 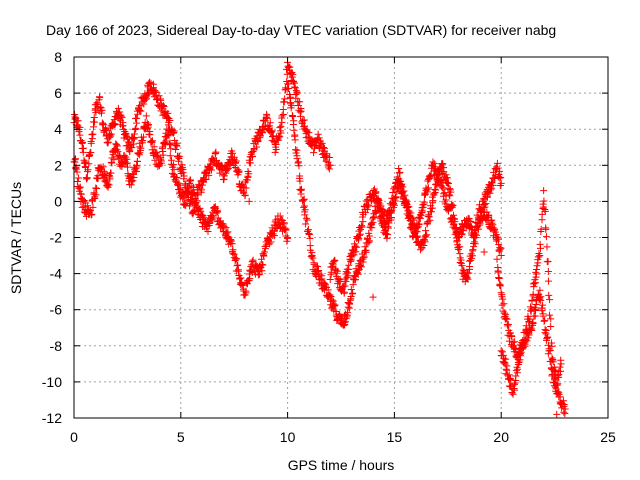 What do you see at coordinates (58, 165) in the screenshot?
I see `y-tick-label: 2` at bounding box center [58, 165].